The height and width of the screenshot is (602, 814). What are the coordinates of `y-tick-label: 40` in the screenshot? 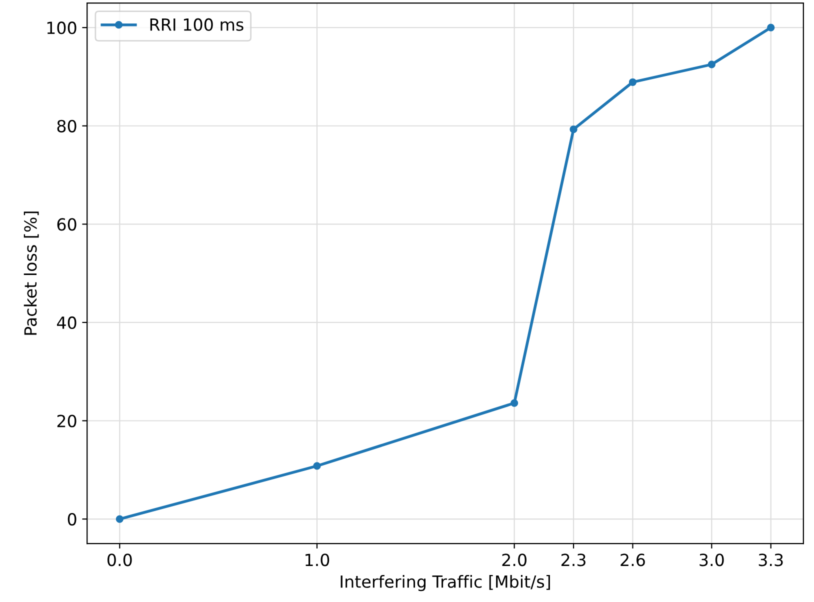 It's located at (66, 323).